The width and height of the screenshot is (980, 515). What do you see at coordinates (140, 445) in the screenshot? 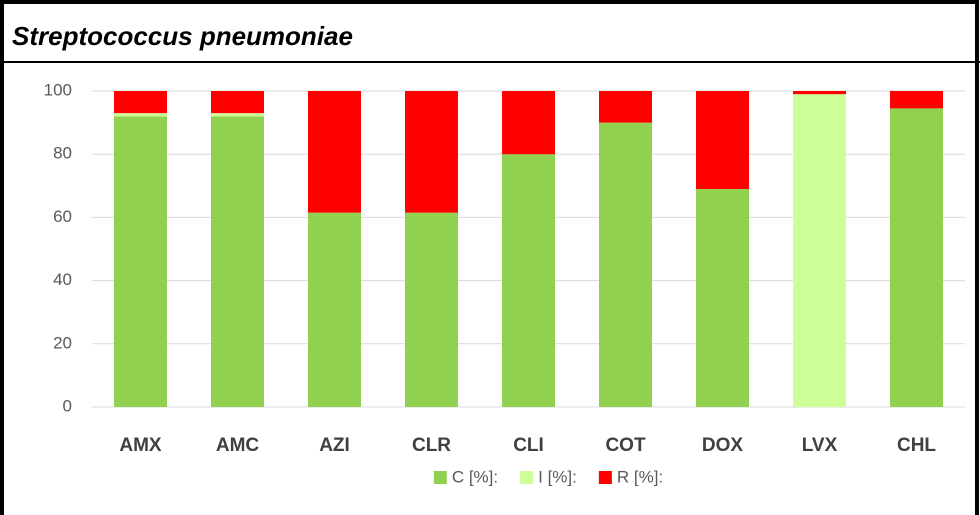
I see `x-tick-label: AMX` at bounding box center [140, 445].